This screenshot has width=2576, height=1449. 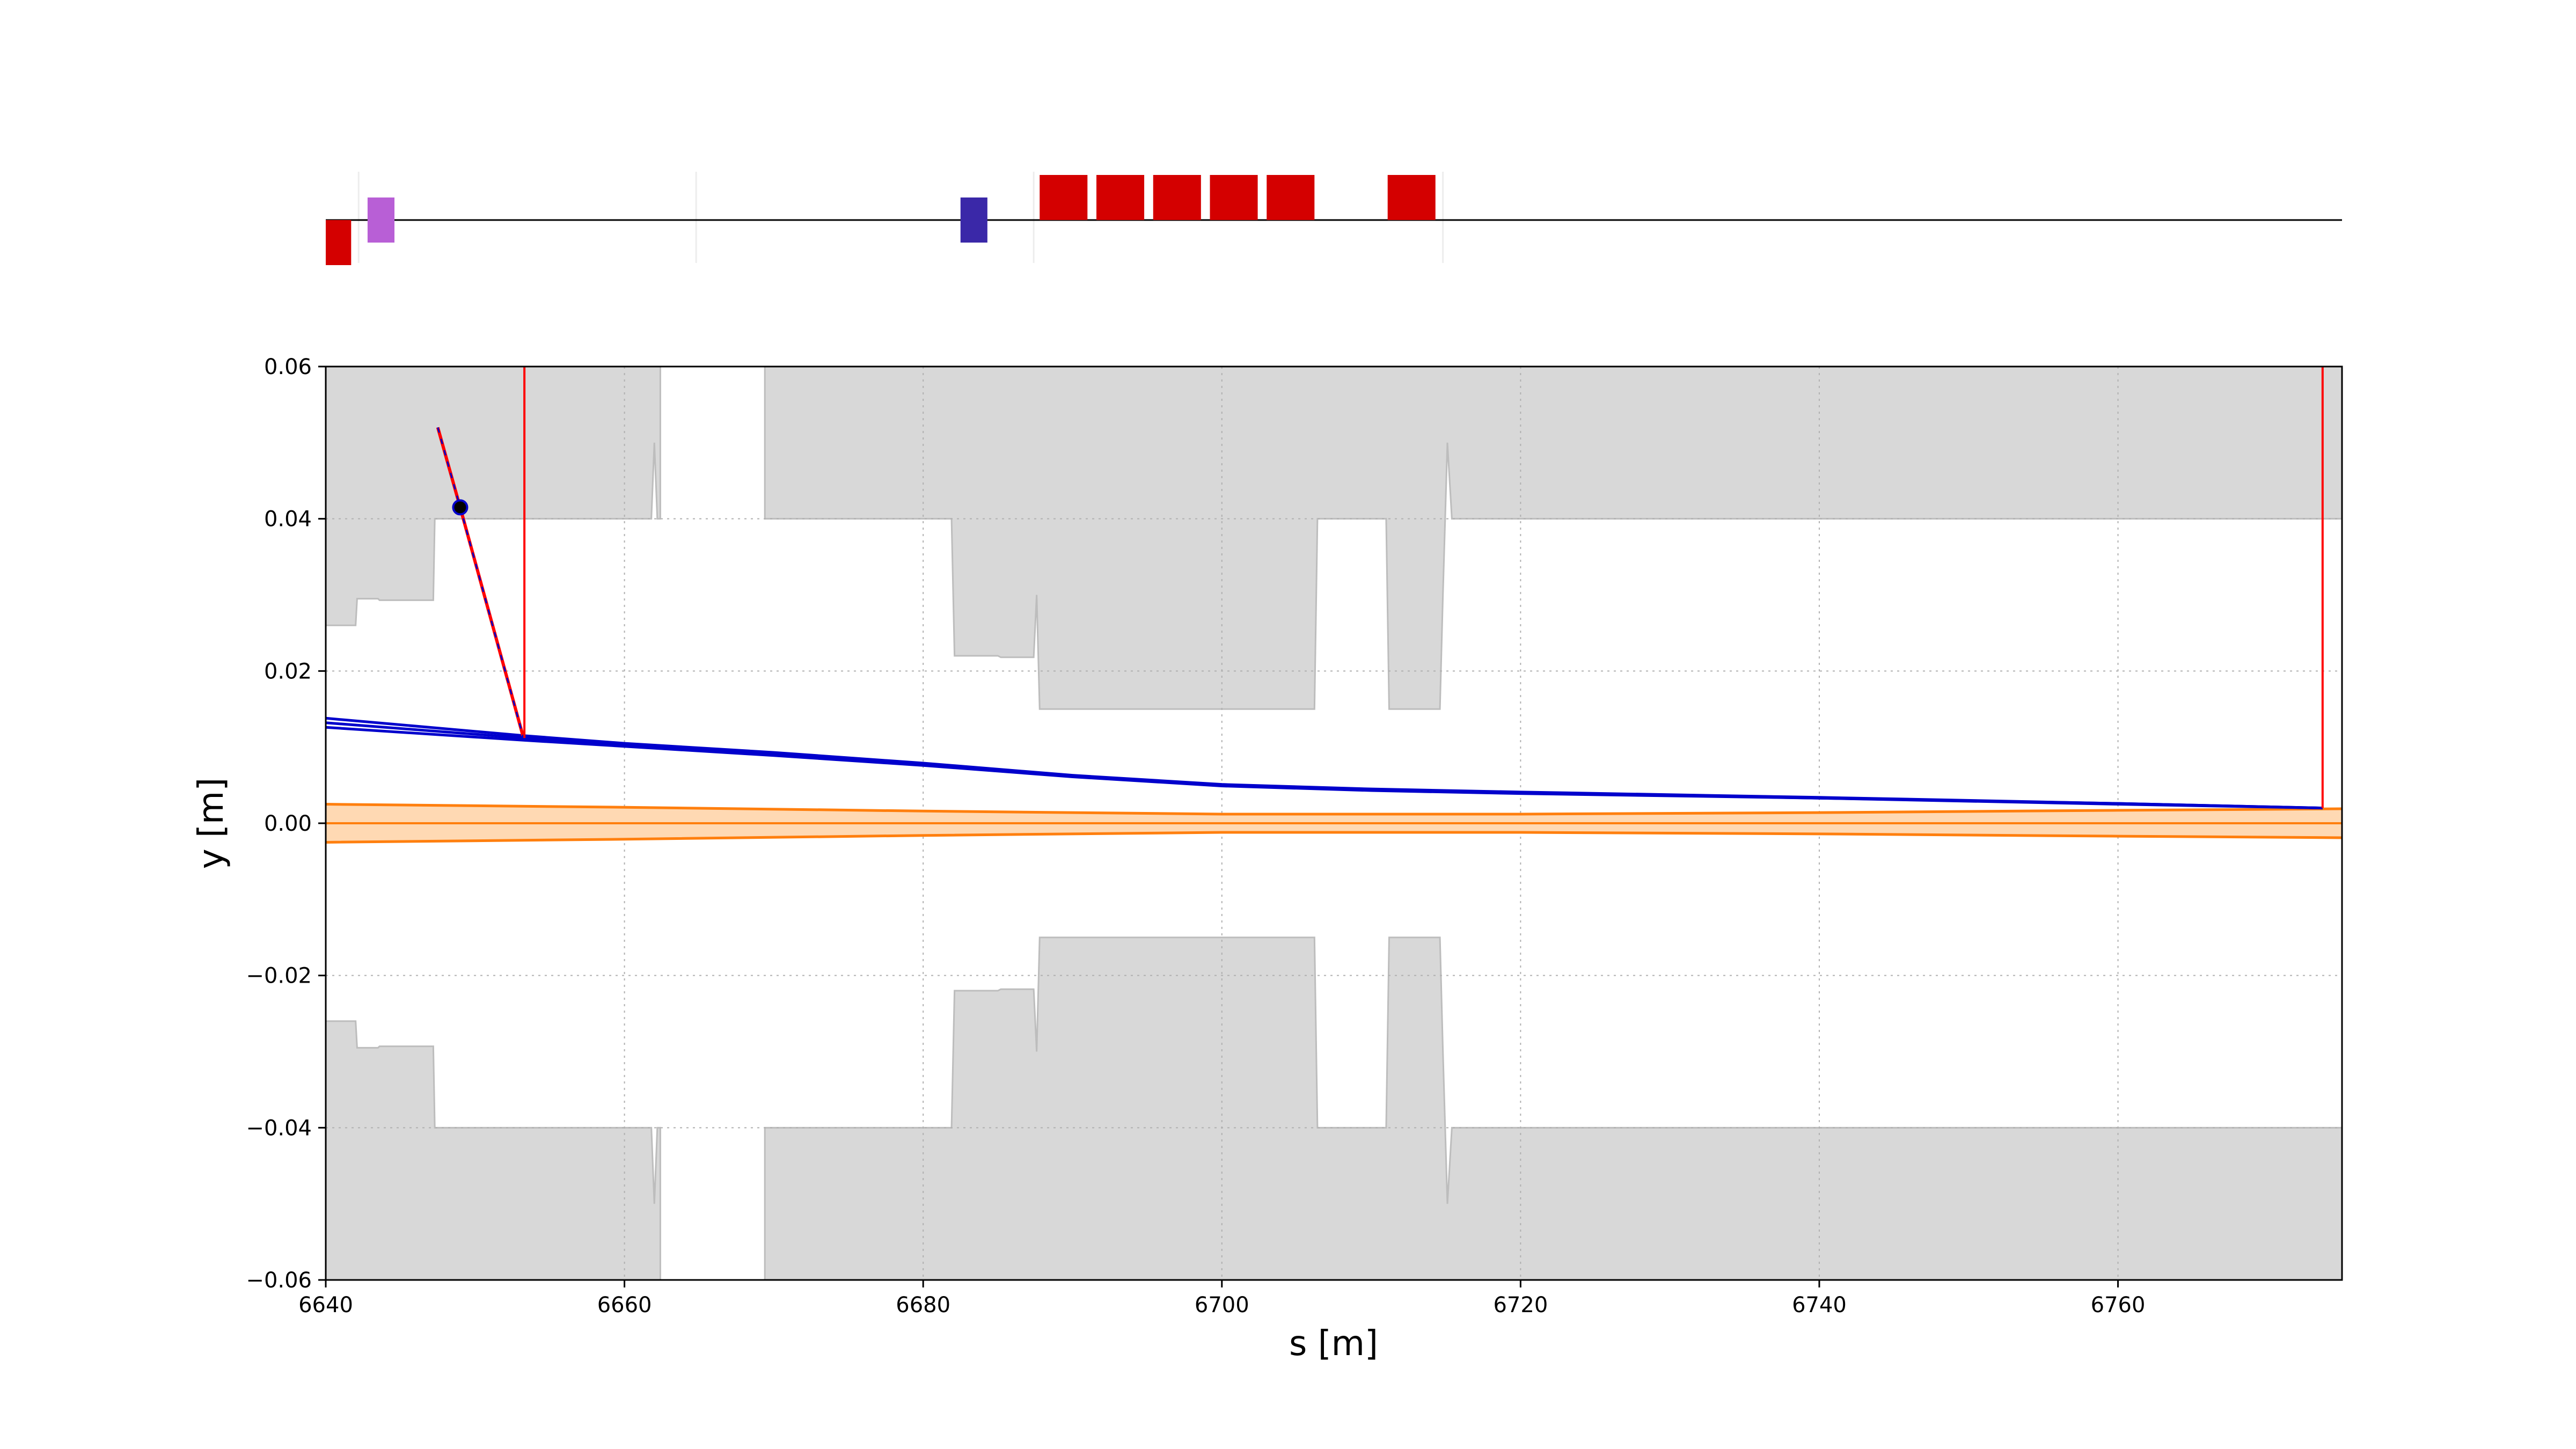 What do you see at coordinates (279, 976) in the screenshot?
I see `y-tick-label: −0.02` at bounding box center [279, 976].